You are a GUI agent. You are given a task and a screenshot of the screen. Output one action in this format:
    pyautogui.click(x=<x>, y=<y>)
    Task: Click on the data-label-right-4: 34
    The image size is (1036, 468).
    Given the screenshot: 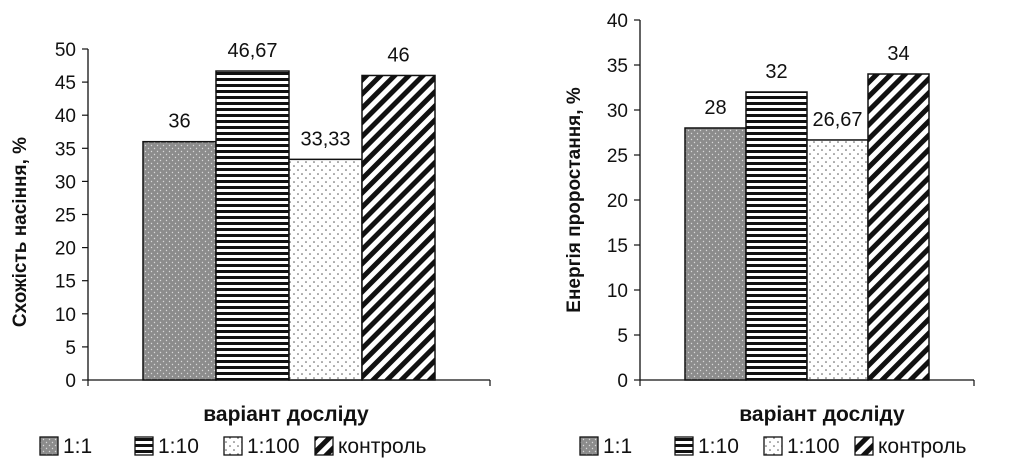 What is the action you would take?
    pyautogui.click(x=898, y=54)
    